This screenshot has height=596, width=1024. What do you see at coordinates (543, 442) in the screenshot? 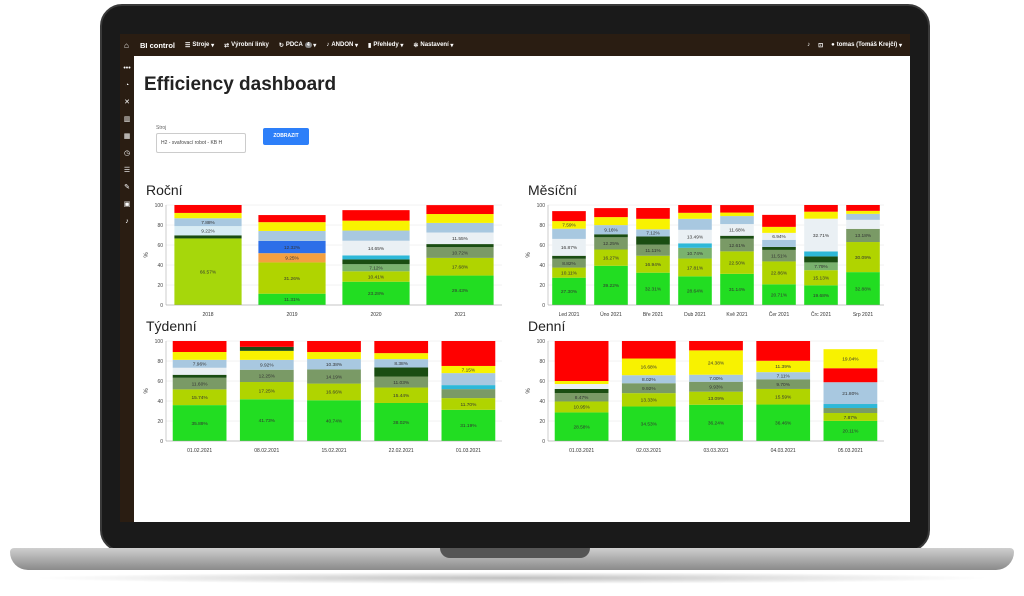
I see `y-tick-label: 0` at bounding box center [543, 442].